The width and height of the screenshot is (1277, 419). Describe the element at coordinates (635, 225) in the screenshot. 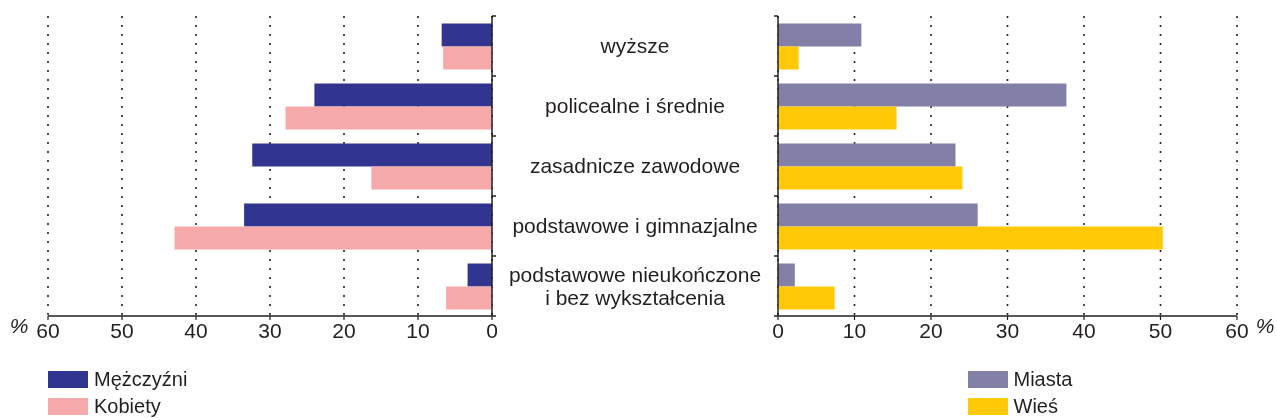

I see `y-tick-label: podstawowe i gimnazjalne` at that location.